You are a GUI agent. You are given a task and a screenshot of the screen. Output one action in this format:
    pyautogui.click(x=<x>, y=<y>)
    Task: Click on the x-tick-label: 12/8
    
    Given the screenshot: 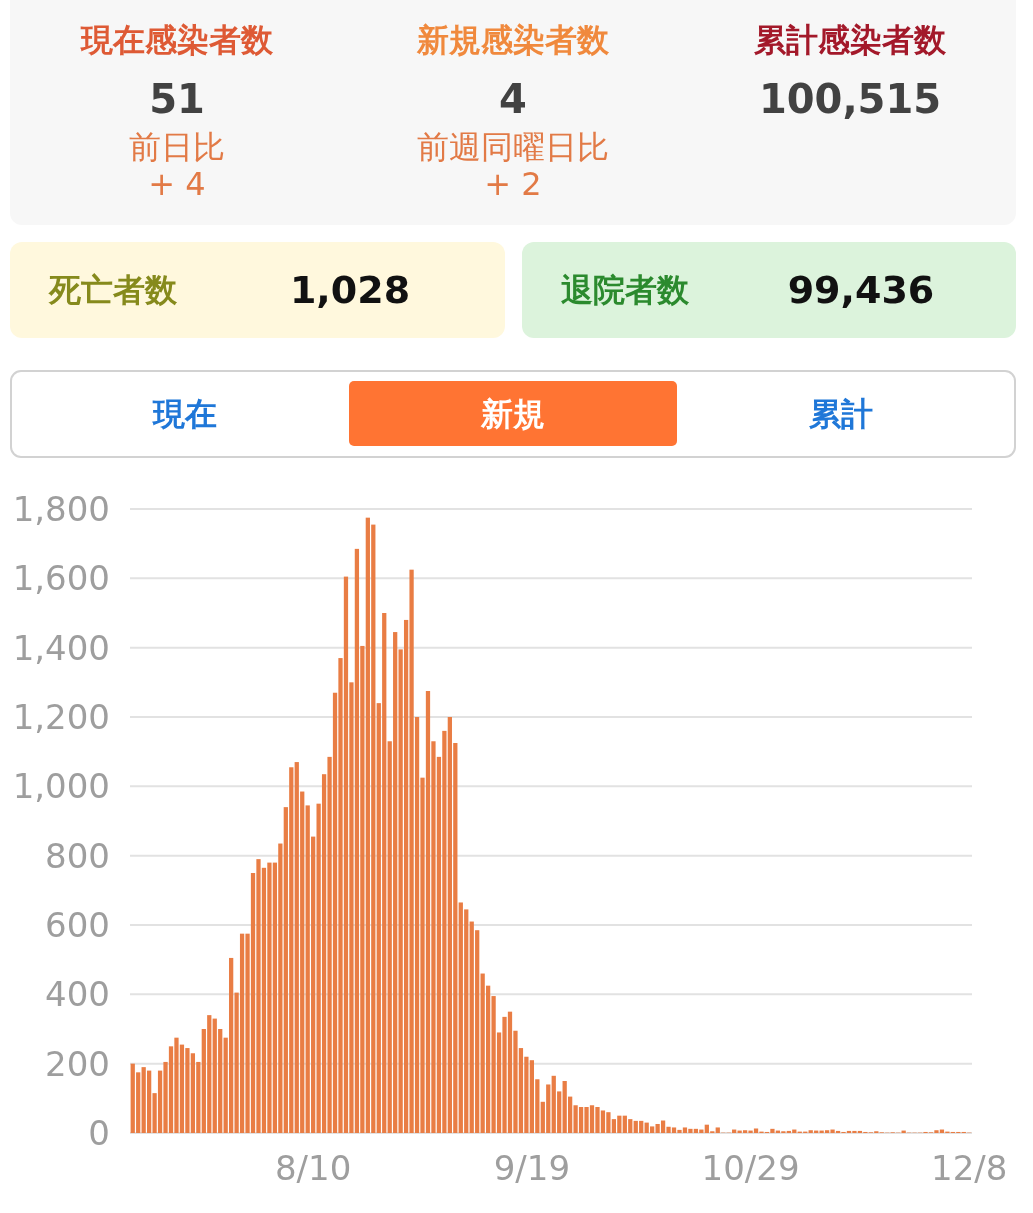 What is the action you would take?
    pyautogui.click(x=969, y=1168)
    